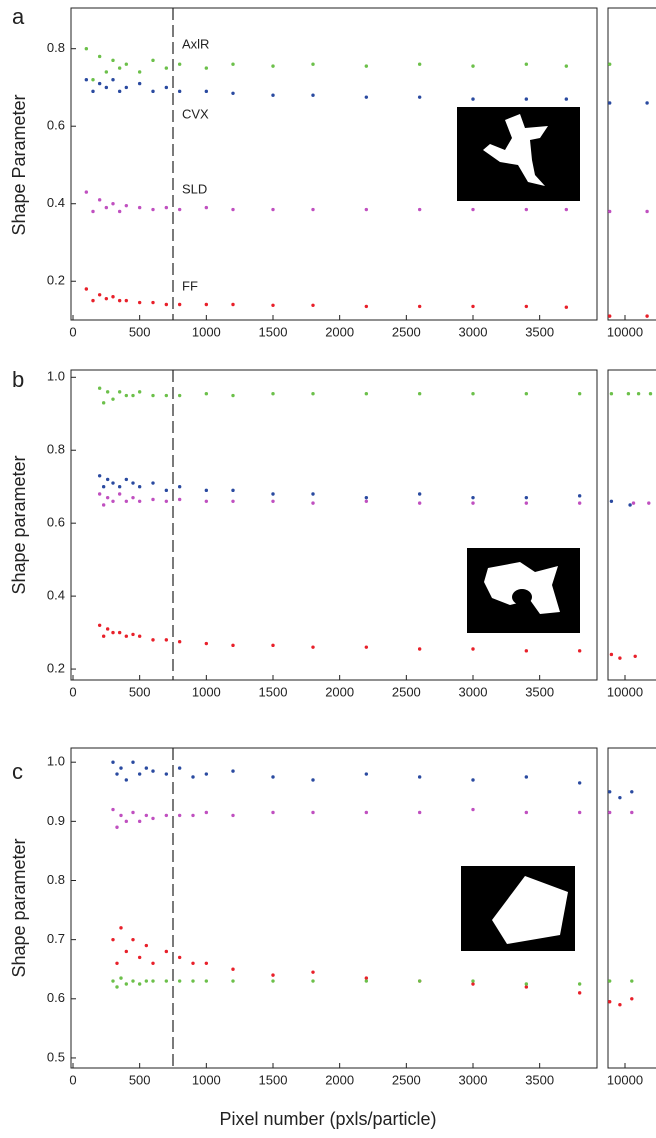  Describe the element at coordinates (539, 1079) in the screenshot. I see `x-tick-label: 3500` at that location.